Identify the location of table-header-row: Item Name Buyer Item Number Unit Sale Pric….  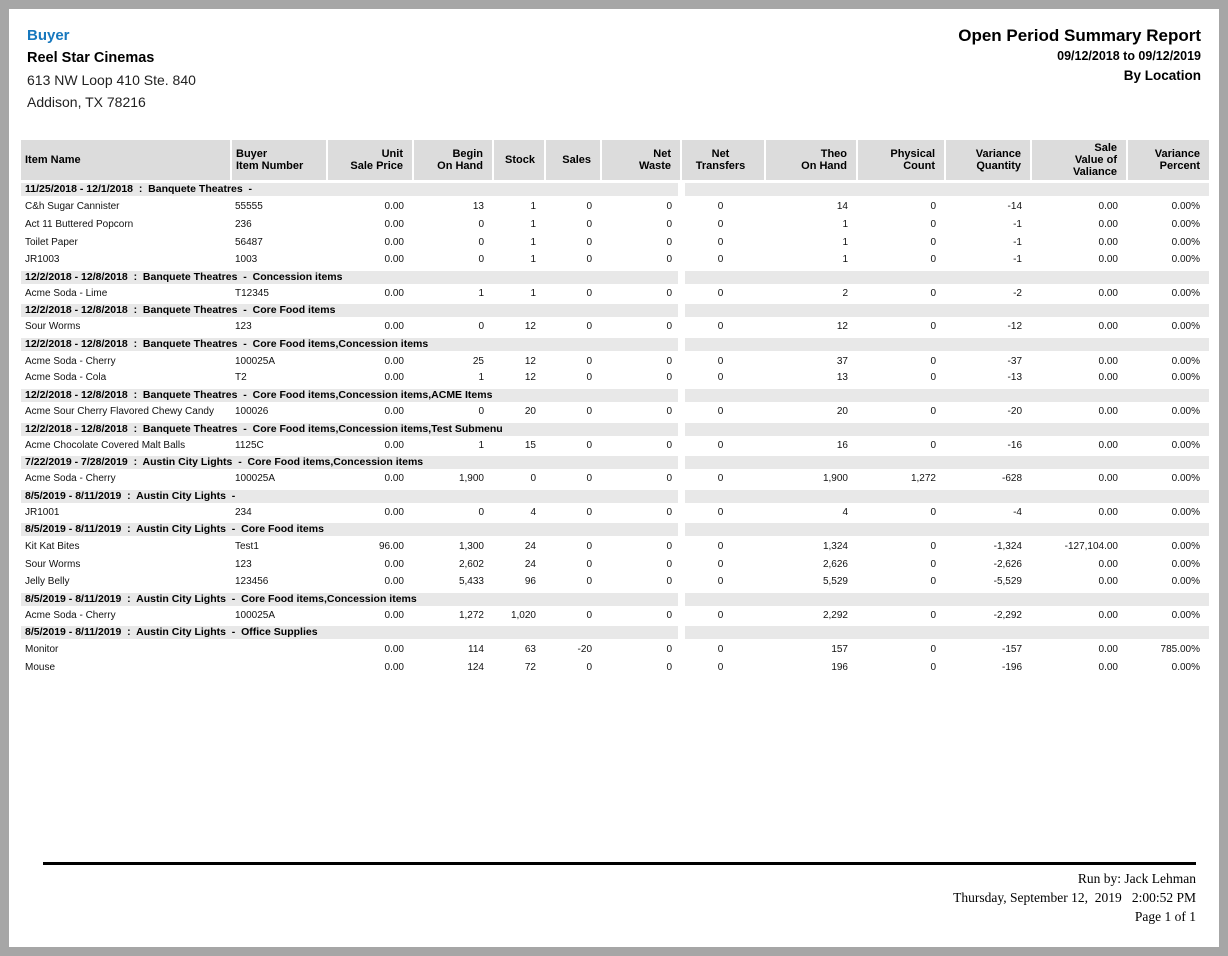
(615, 161).